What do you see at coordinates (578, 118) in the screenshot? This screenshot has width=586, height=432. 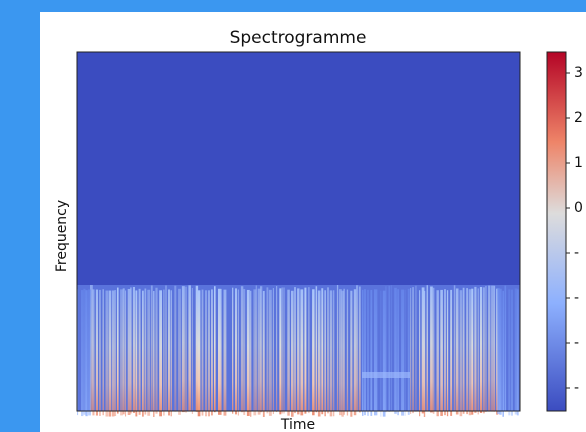 I see `colorbar-tick-label: 2` at bounding box center [578, 118].